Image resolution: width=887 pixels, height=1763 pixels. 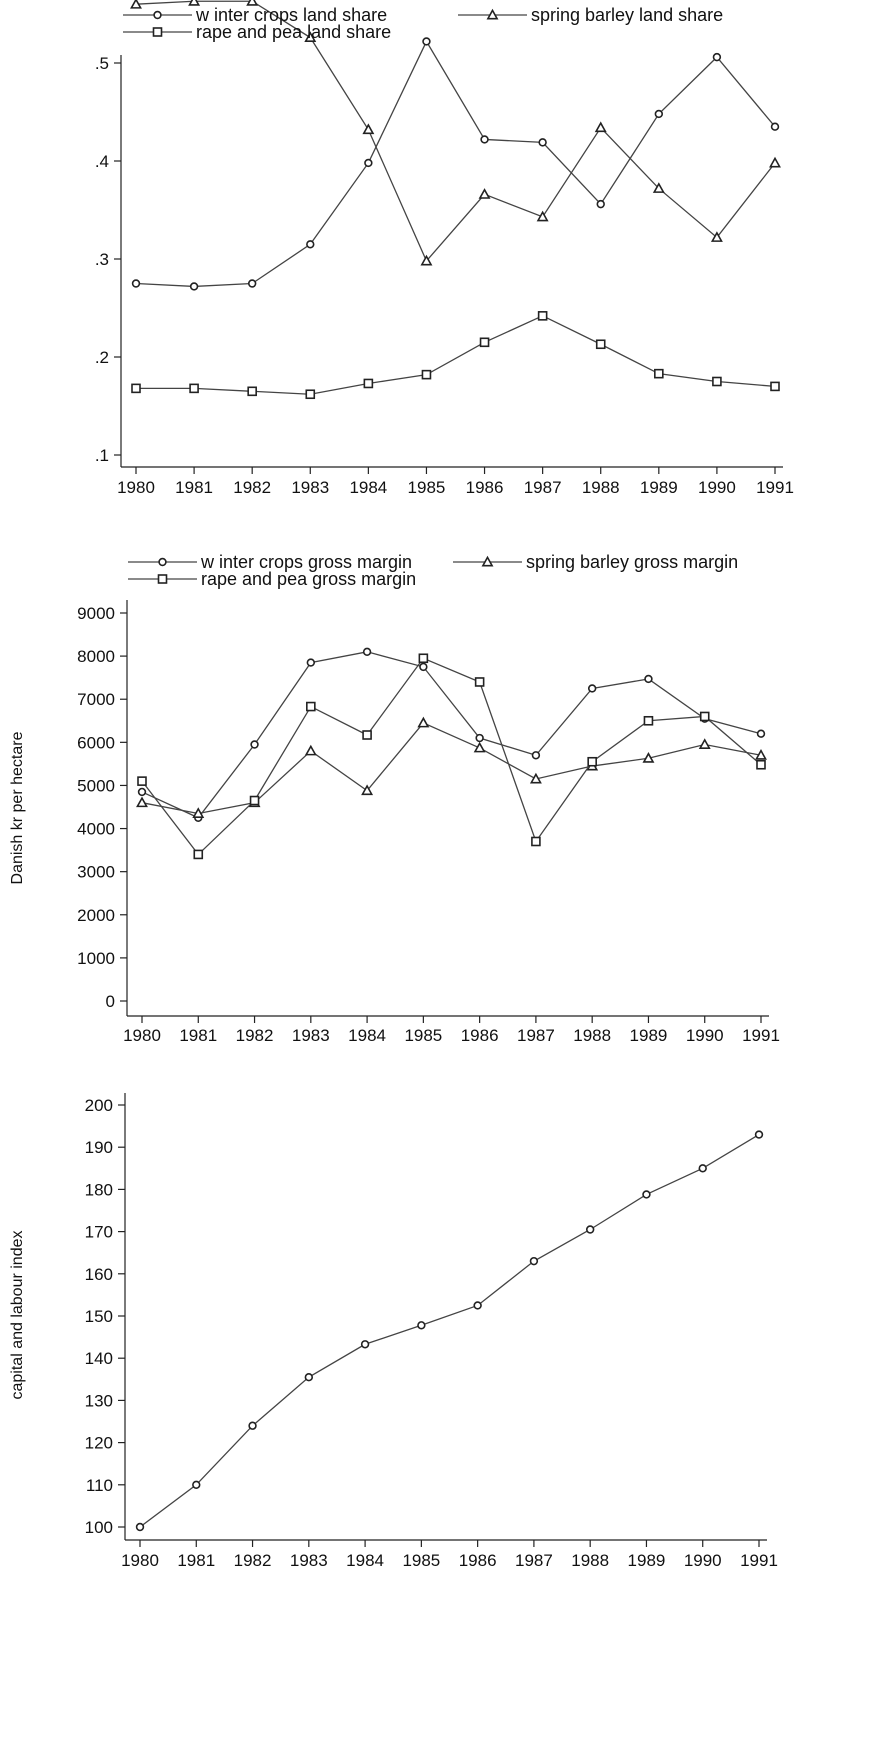 What do you see at coordinates (627, 15) in the screenshot?
I see `legend-label: spring barley land share` at bounding box center [627, 15].